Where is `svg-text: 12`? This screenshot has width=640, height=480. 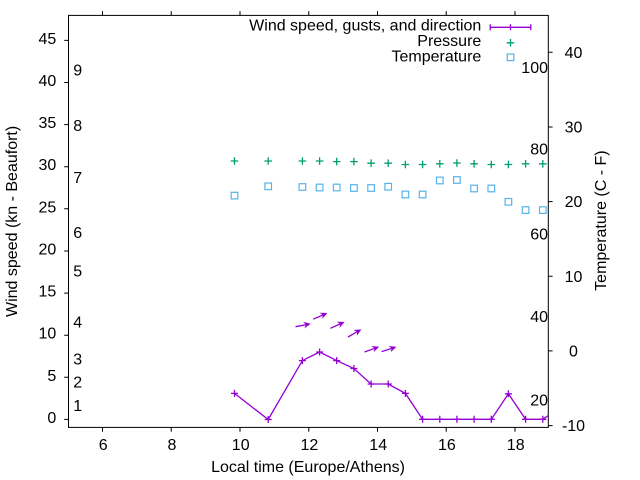
svg-text: 12 is located at coordinates (310, 445).